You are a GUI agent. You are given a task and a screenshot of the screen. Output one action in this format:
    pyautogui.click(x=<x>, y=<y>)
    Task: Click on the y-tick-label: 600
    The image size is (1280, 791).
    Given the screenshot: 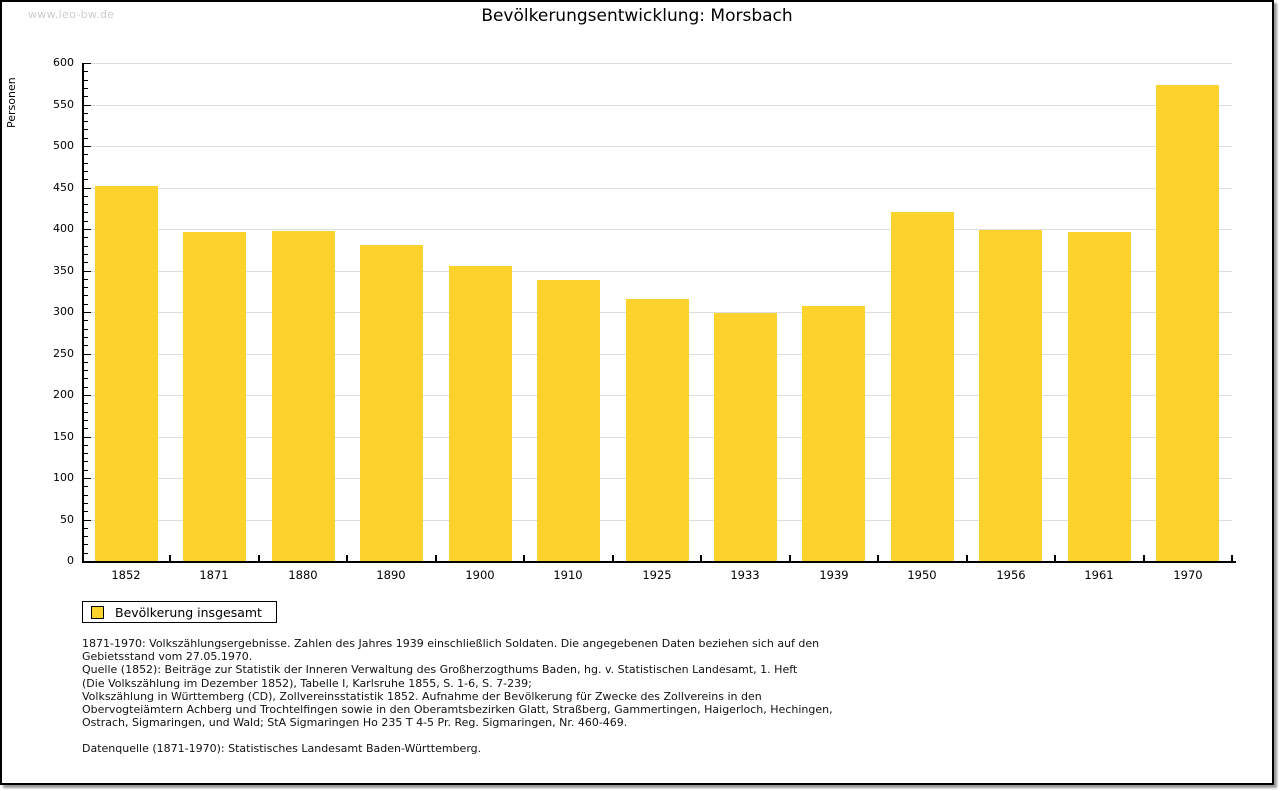 What is the action you would take?
    pyautogui.click(x=63, y=62)
    